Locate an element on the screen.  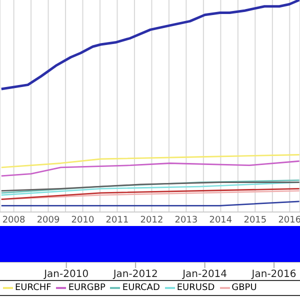
x2-tick-label: Jan-2012 is located at coordinates (135, 274).